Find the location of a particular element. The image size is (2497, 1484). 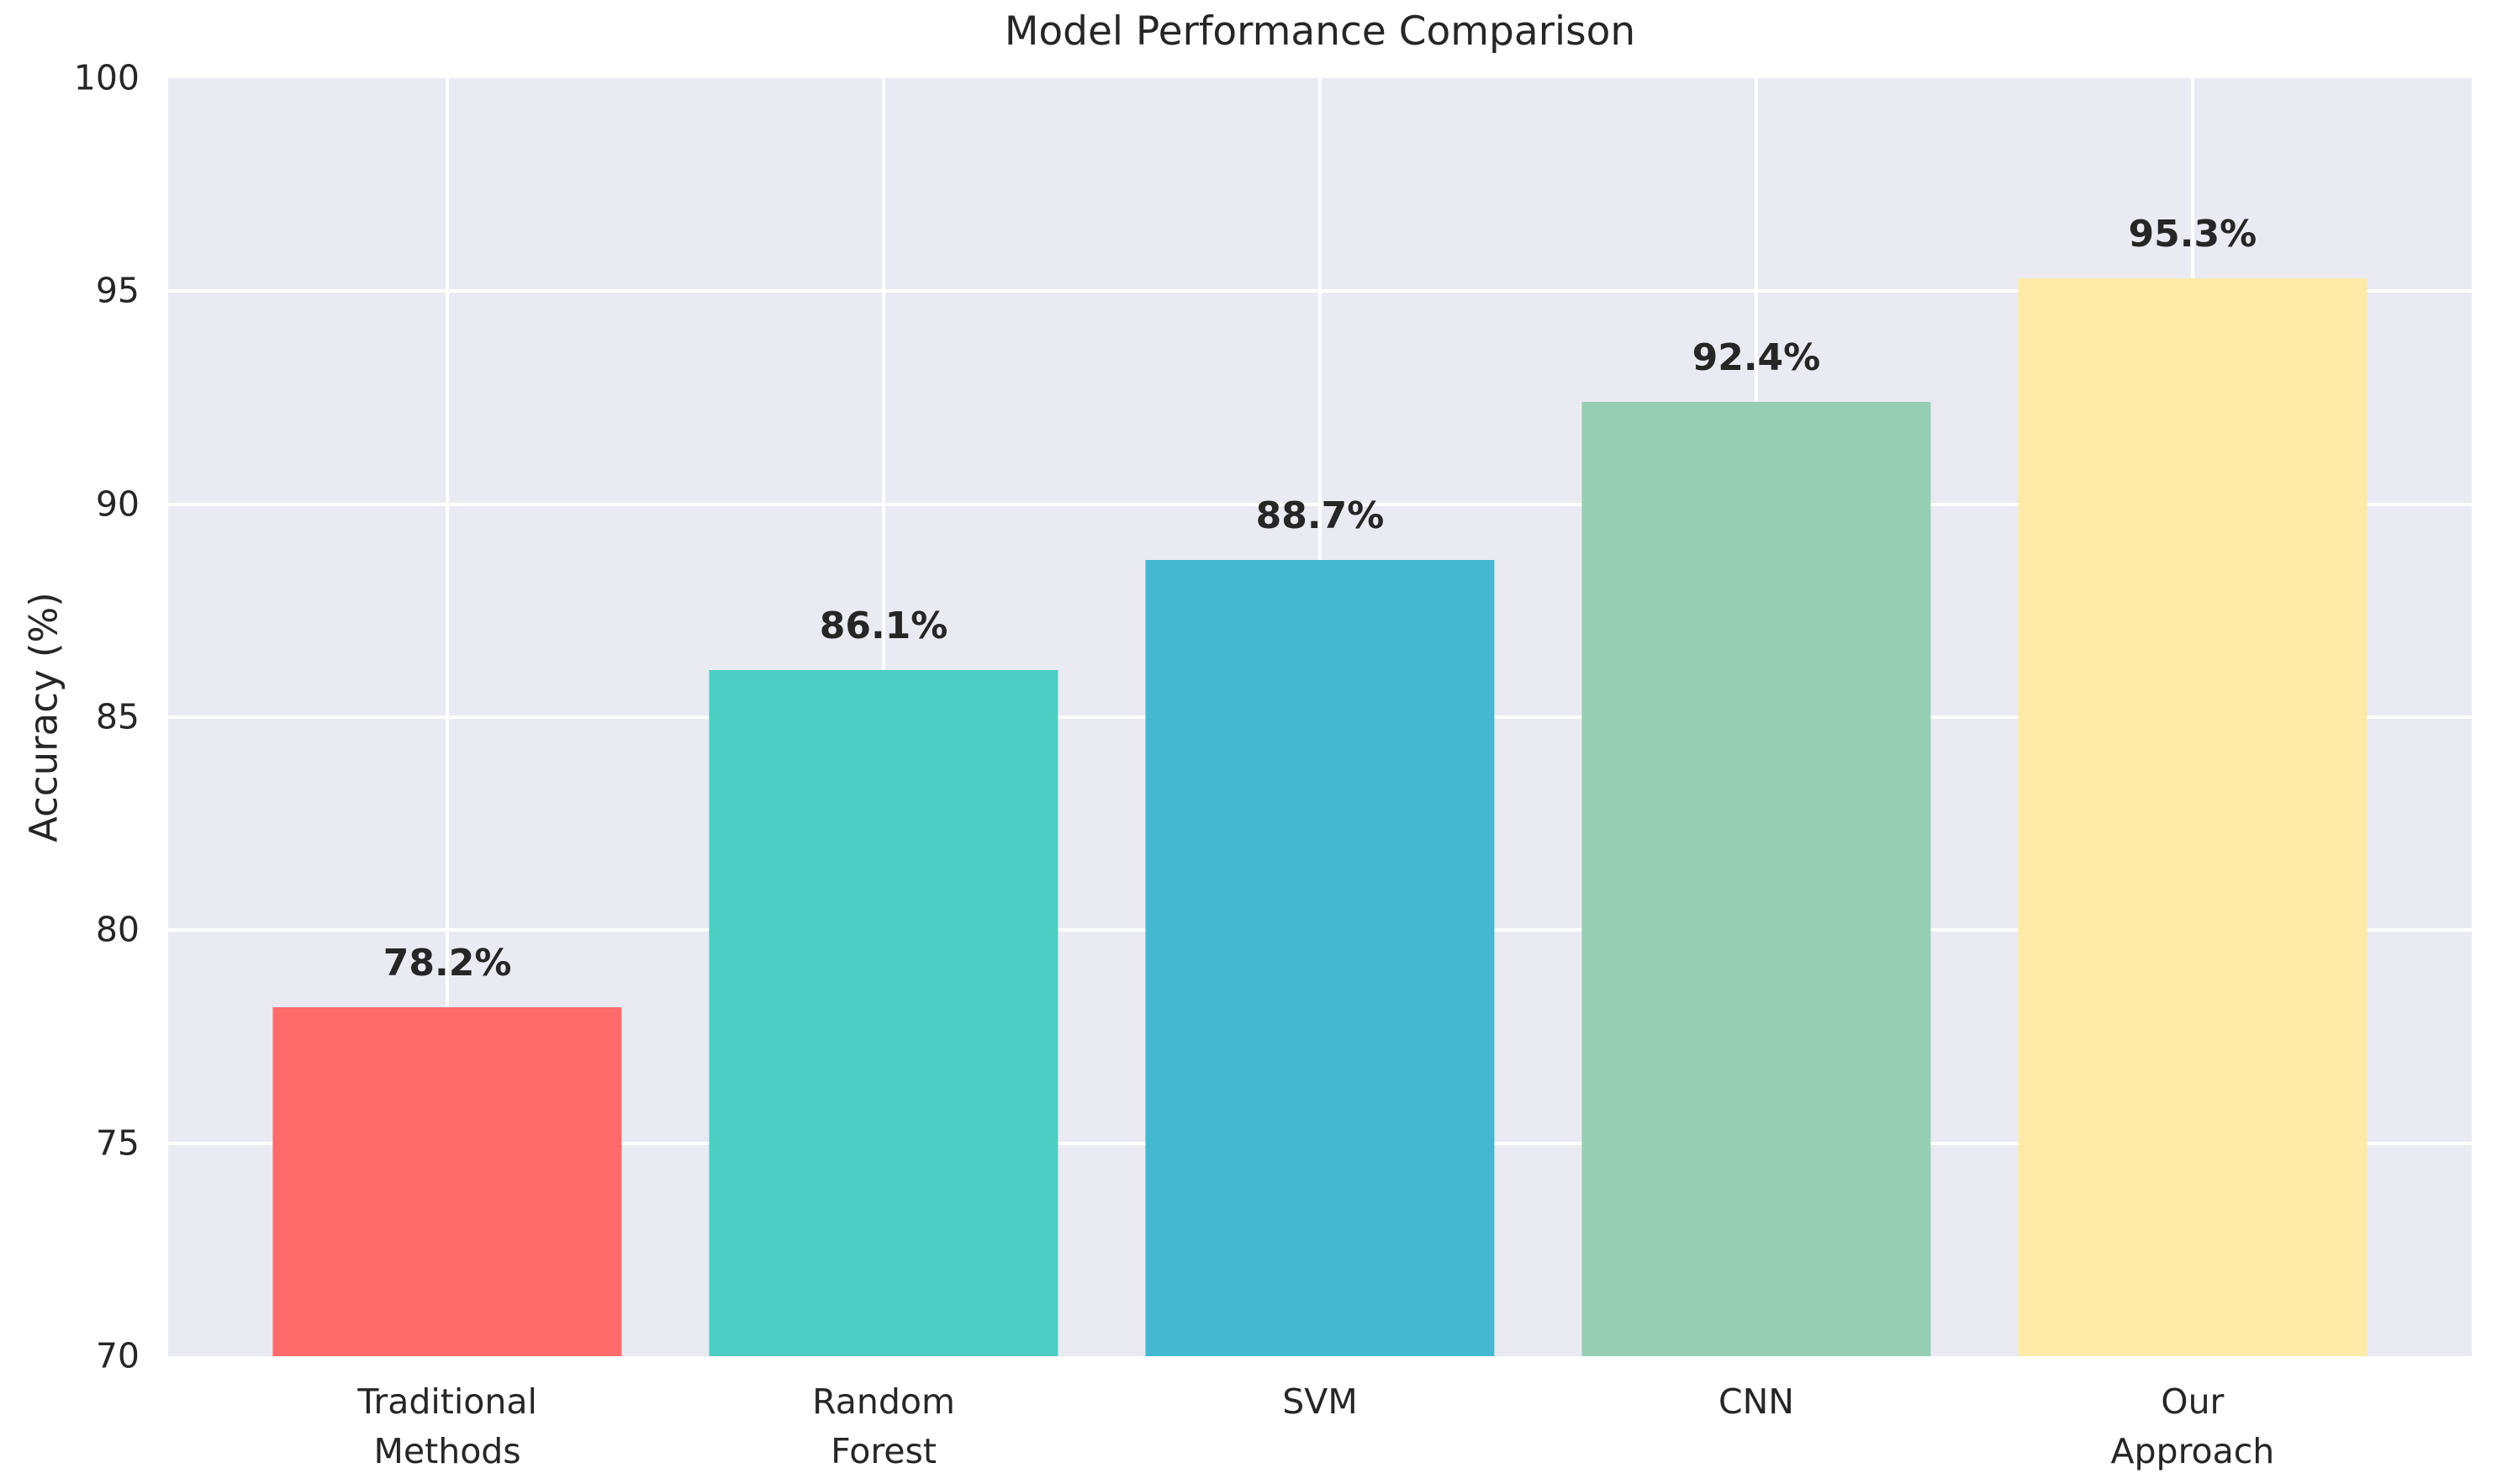

bar-value-label-traditional-methods: 78.2% is located at coordinates (447, 963).